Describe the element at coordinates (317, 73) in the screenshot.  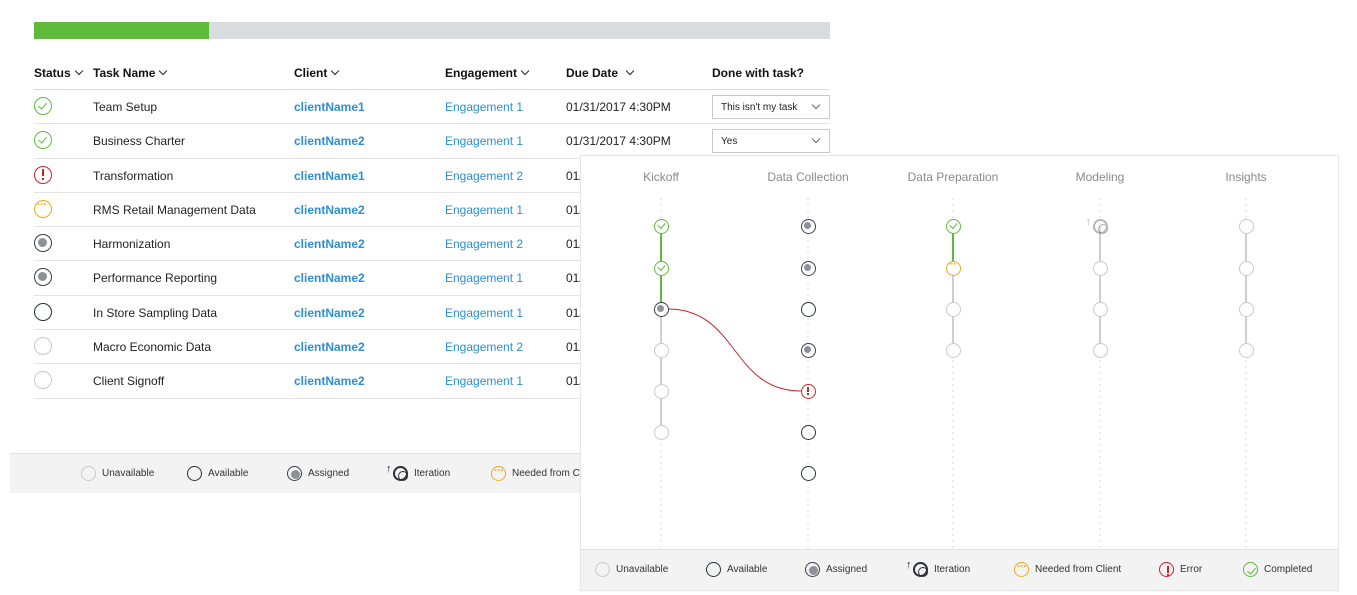
I see `column-header-client: Client` at that location.